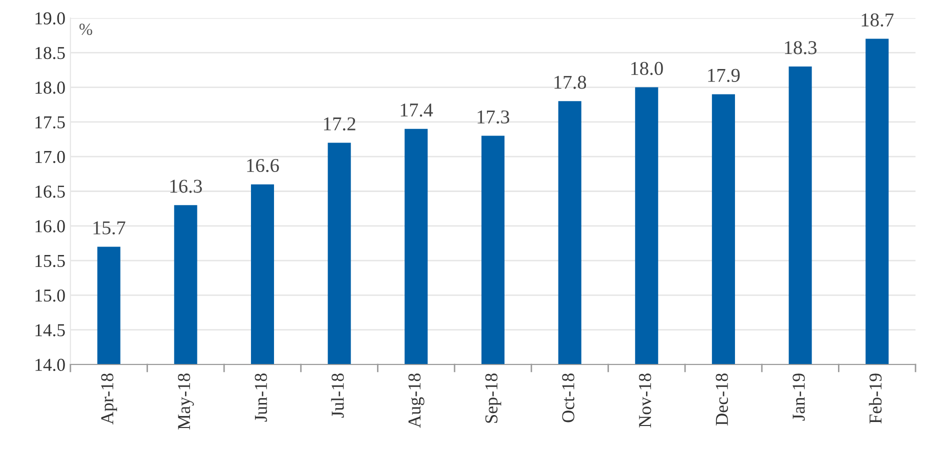 The height and width of the screenshot is (450, 939). What do you see at coordinates (50, 18) in the screenshot?
I see `y-tick-label: 19.0` at bounding box center [50, 18].